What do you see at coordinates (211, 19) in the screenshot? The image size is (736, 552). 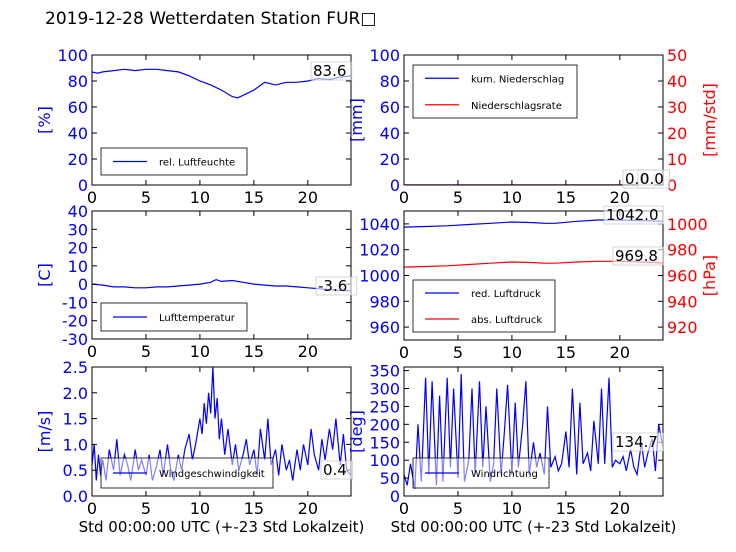 I see `page-title: 2019-12-28 Wetterdaten Station FUR□` at bounding box center [211, 19].